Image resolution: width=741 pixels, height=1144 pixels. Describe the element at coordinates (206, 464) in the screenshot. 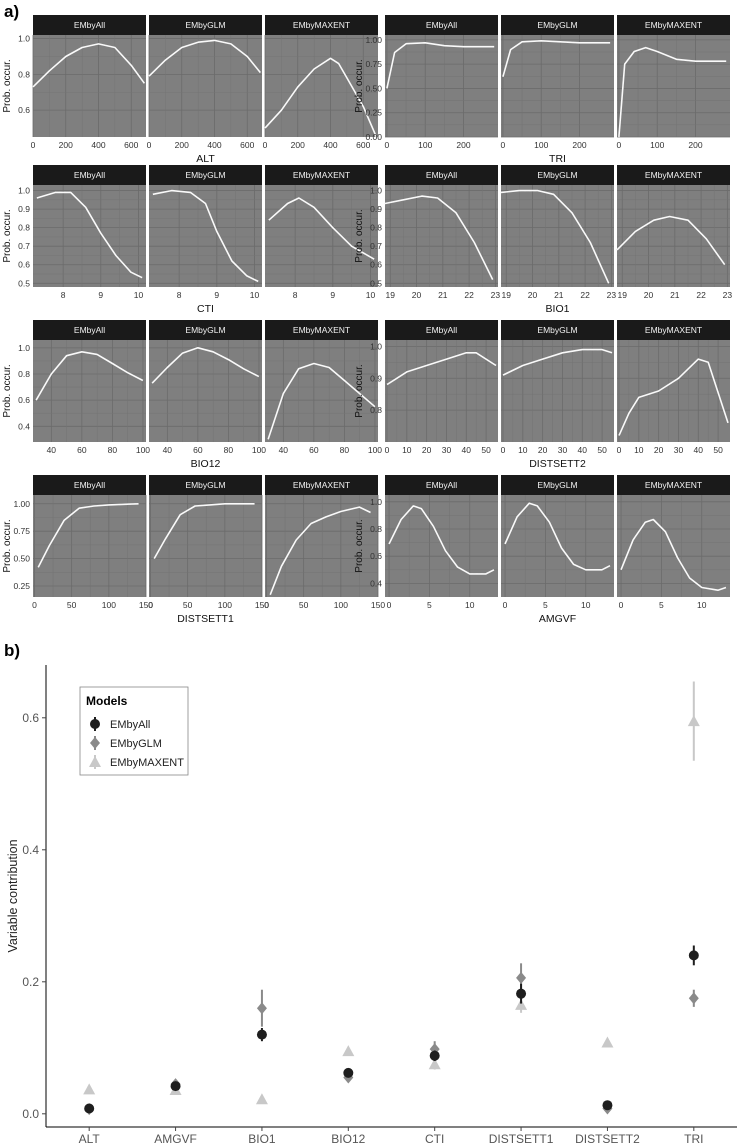

I see `x-axis-title: BIO12` at that location.